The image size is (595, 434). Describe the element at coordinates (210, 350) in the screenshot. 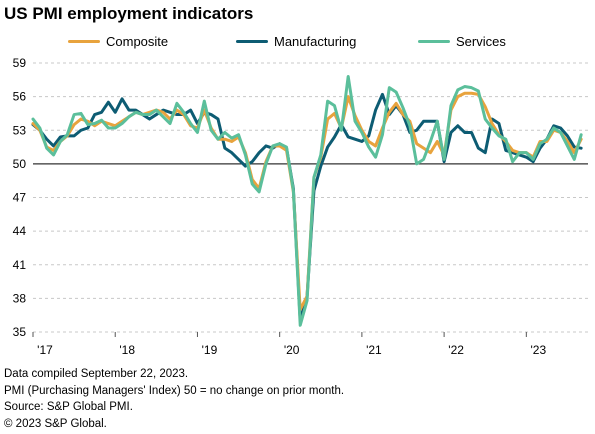

I see `x-tick-label-'19: '19` at that location.